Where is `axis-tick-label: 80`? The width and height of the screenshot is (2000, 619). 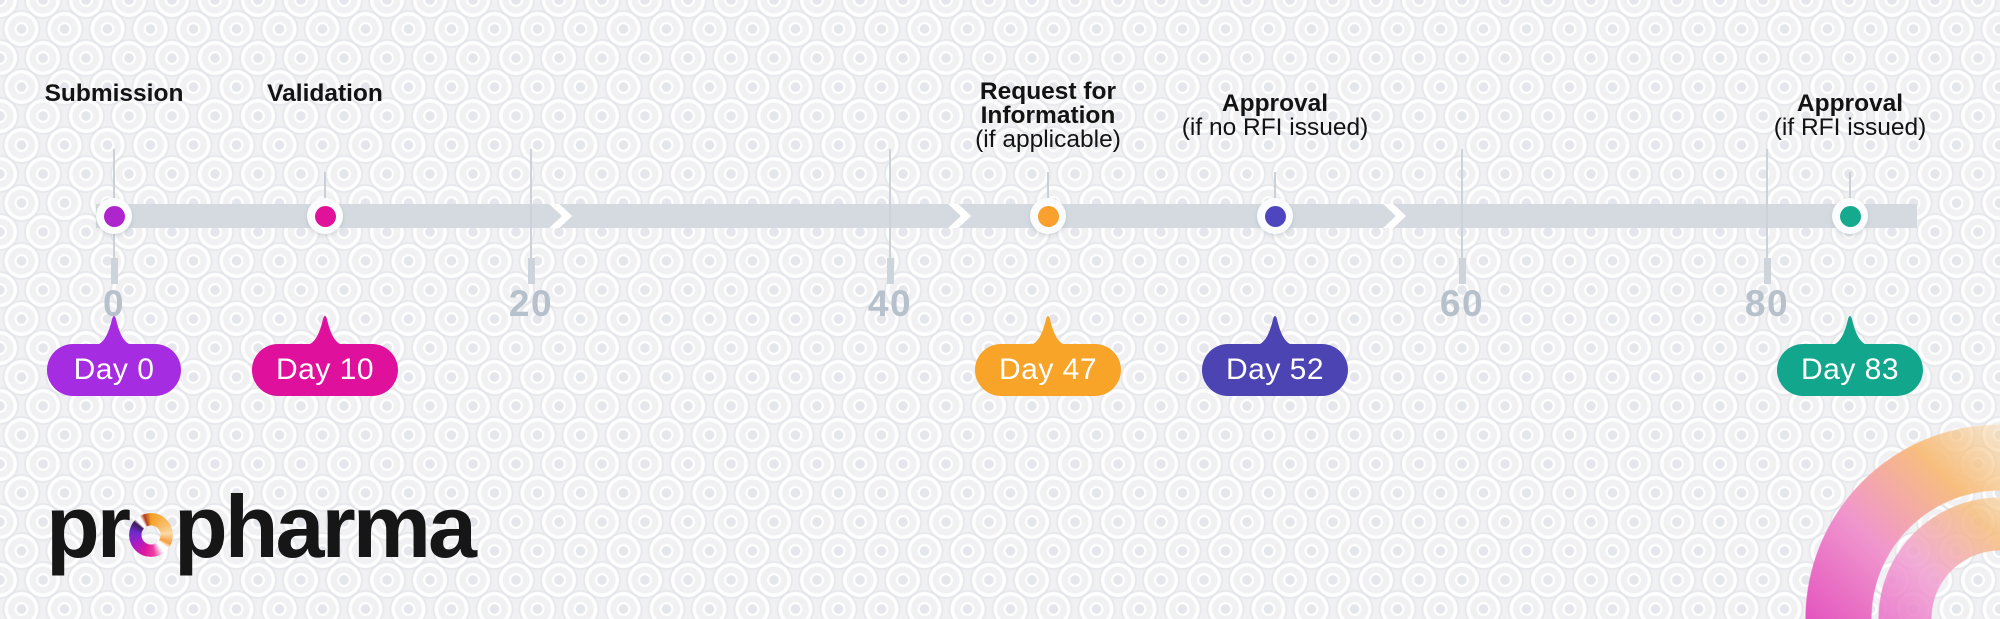 axis-tick-label: 80 is located at coordinates (1767, 303).